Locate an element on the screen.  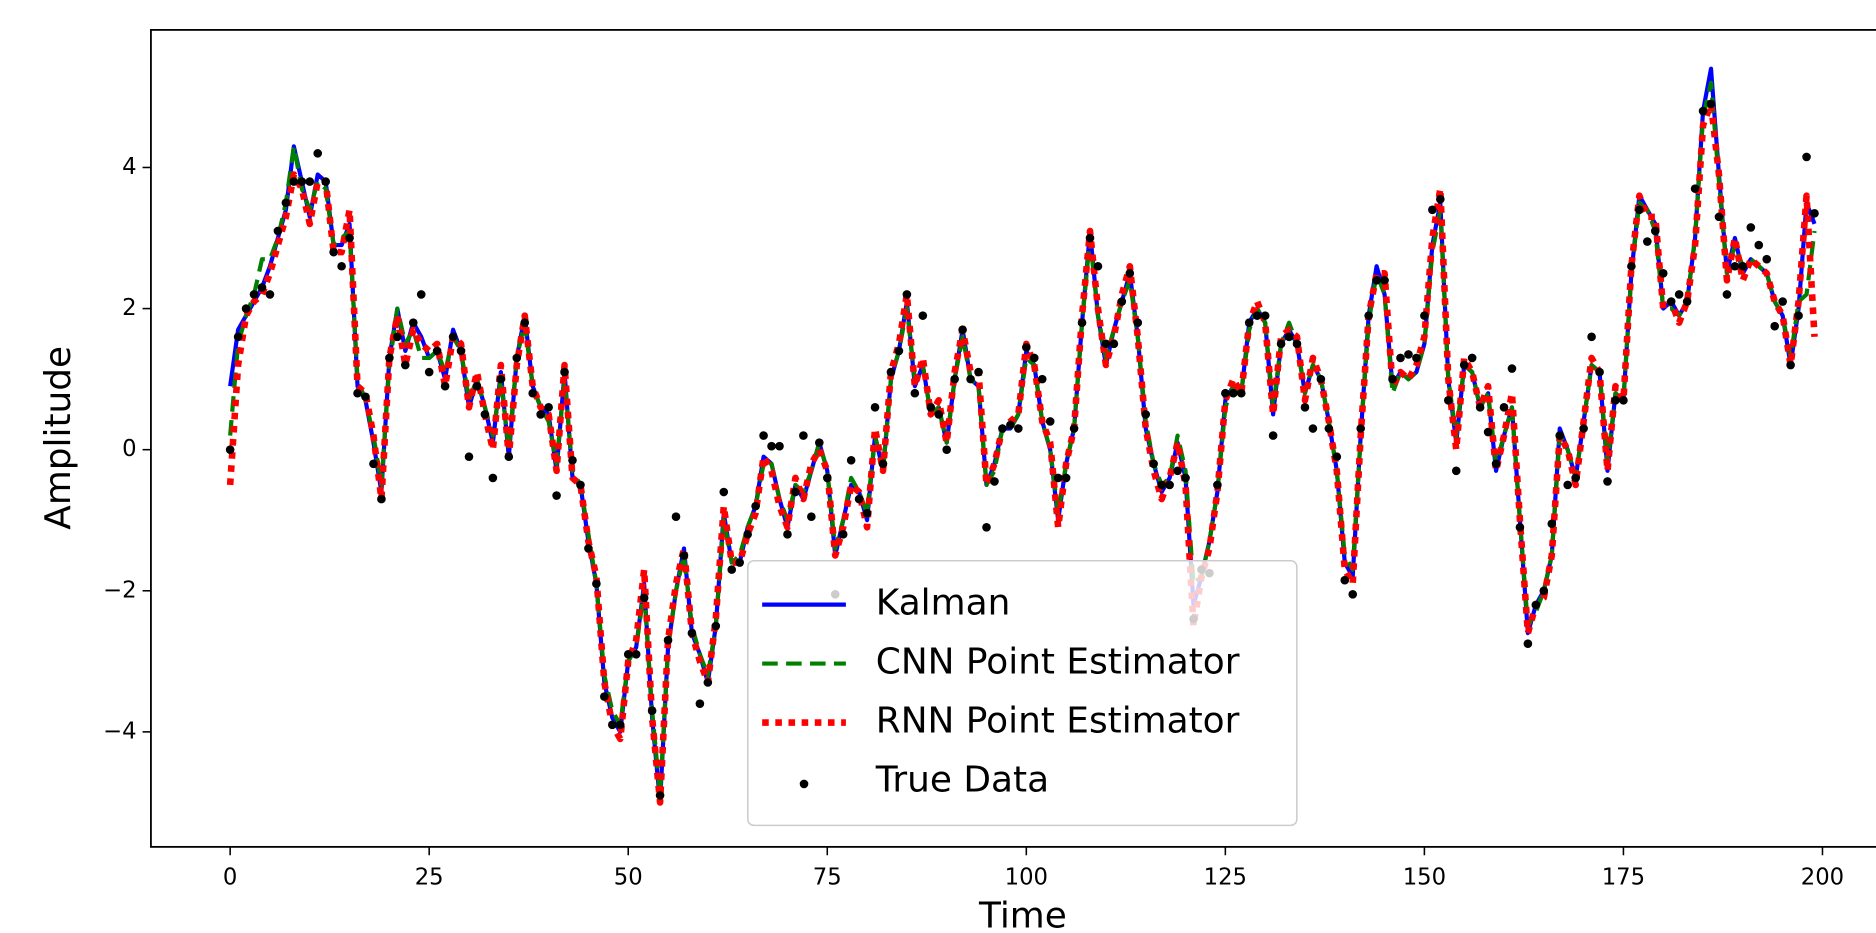
x-axis-label: Time is located at coordinates (1022, 914).